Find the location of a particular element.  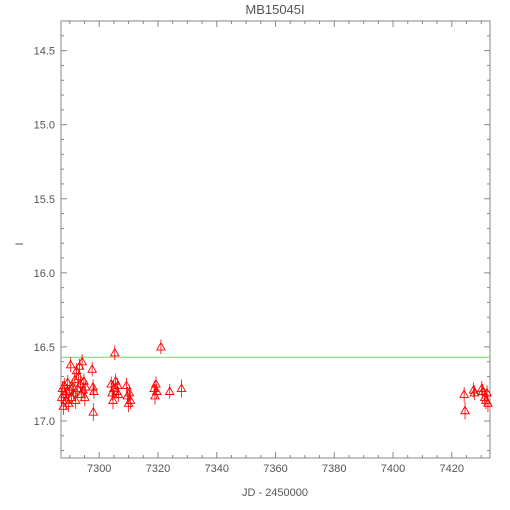

y-tick-label: 17.0 is located at coordinates (44, 422).